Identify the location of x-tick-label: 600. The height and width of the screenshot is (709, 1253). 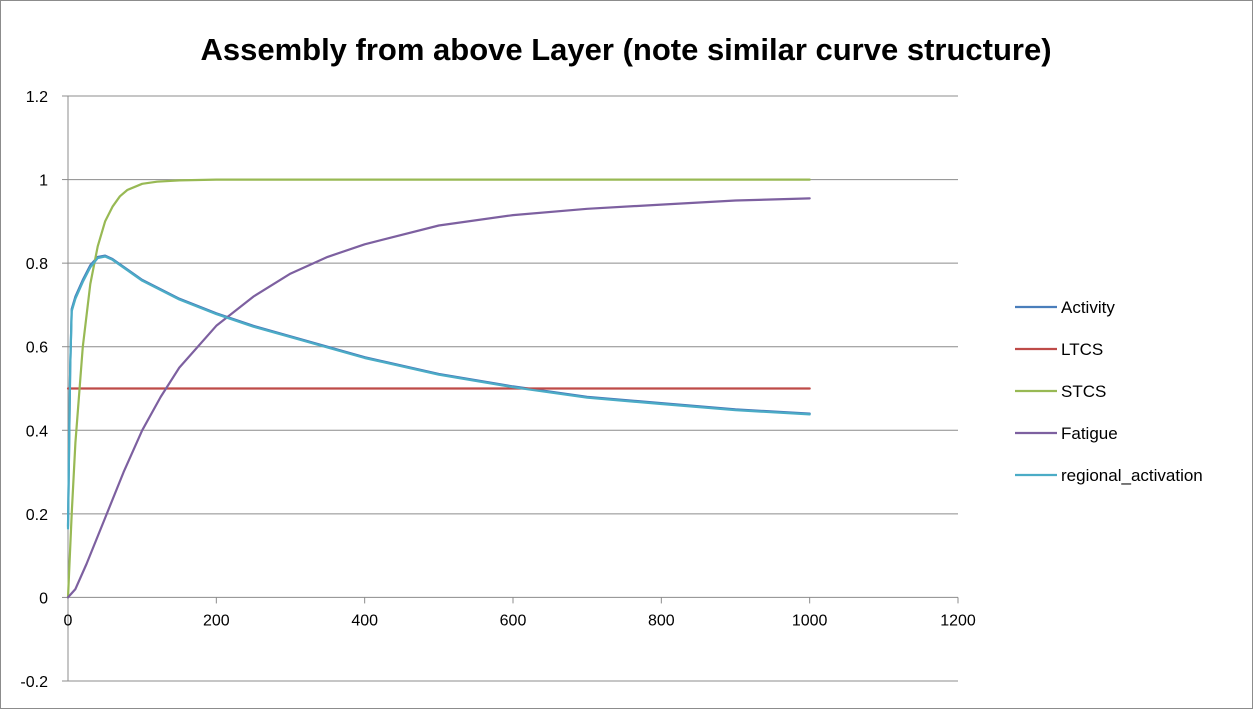
(513, 620).